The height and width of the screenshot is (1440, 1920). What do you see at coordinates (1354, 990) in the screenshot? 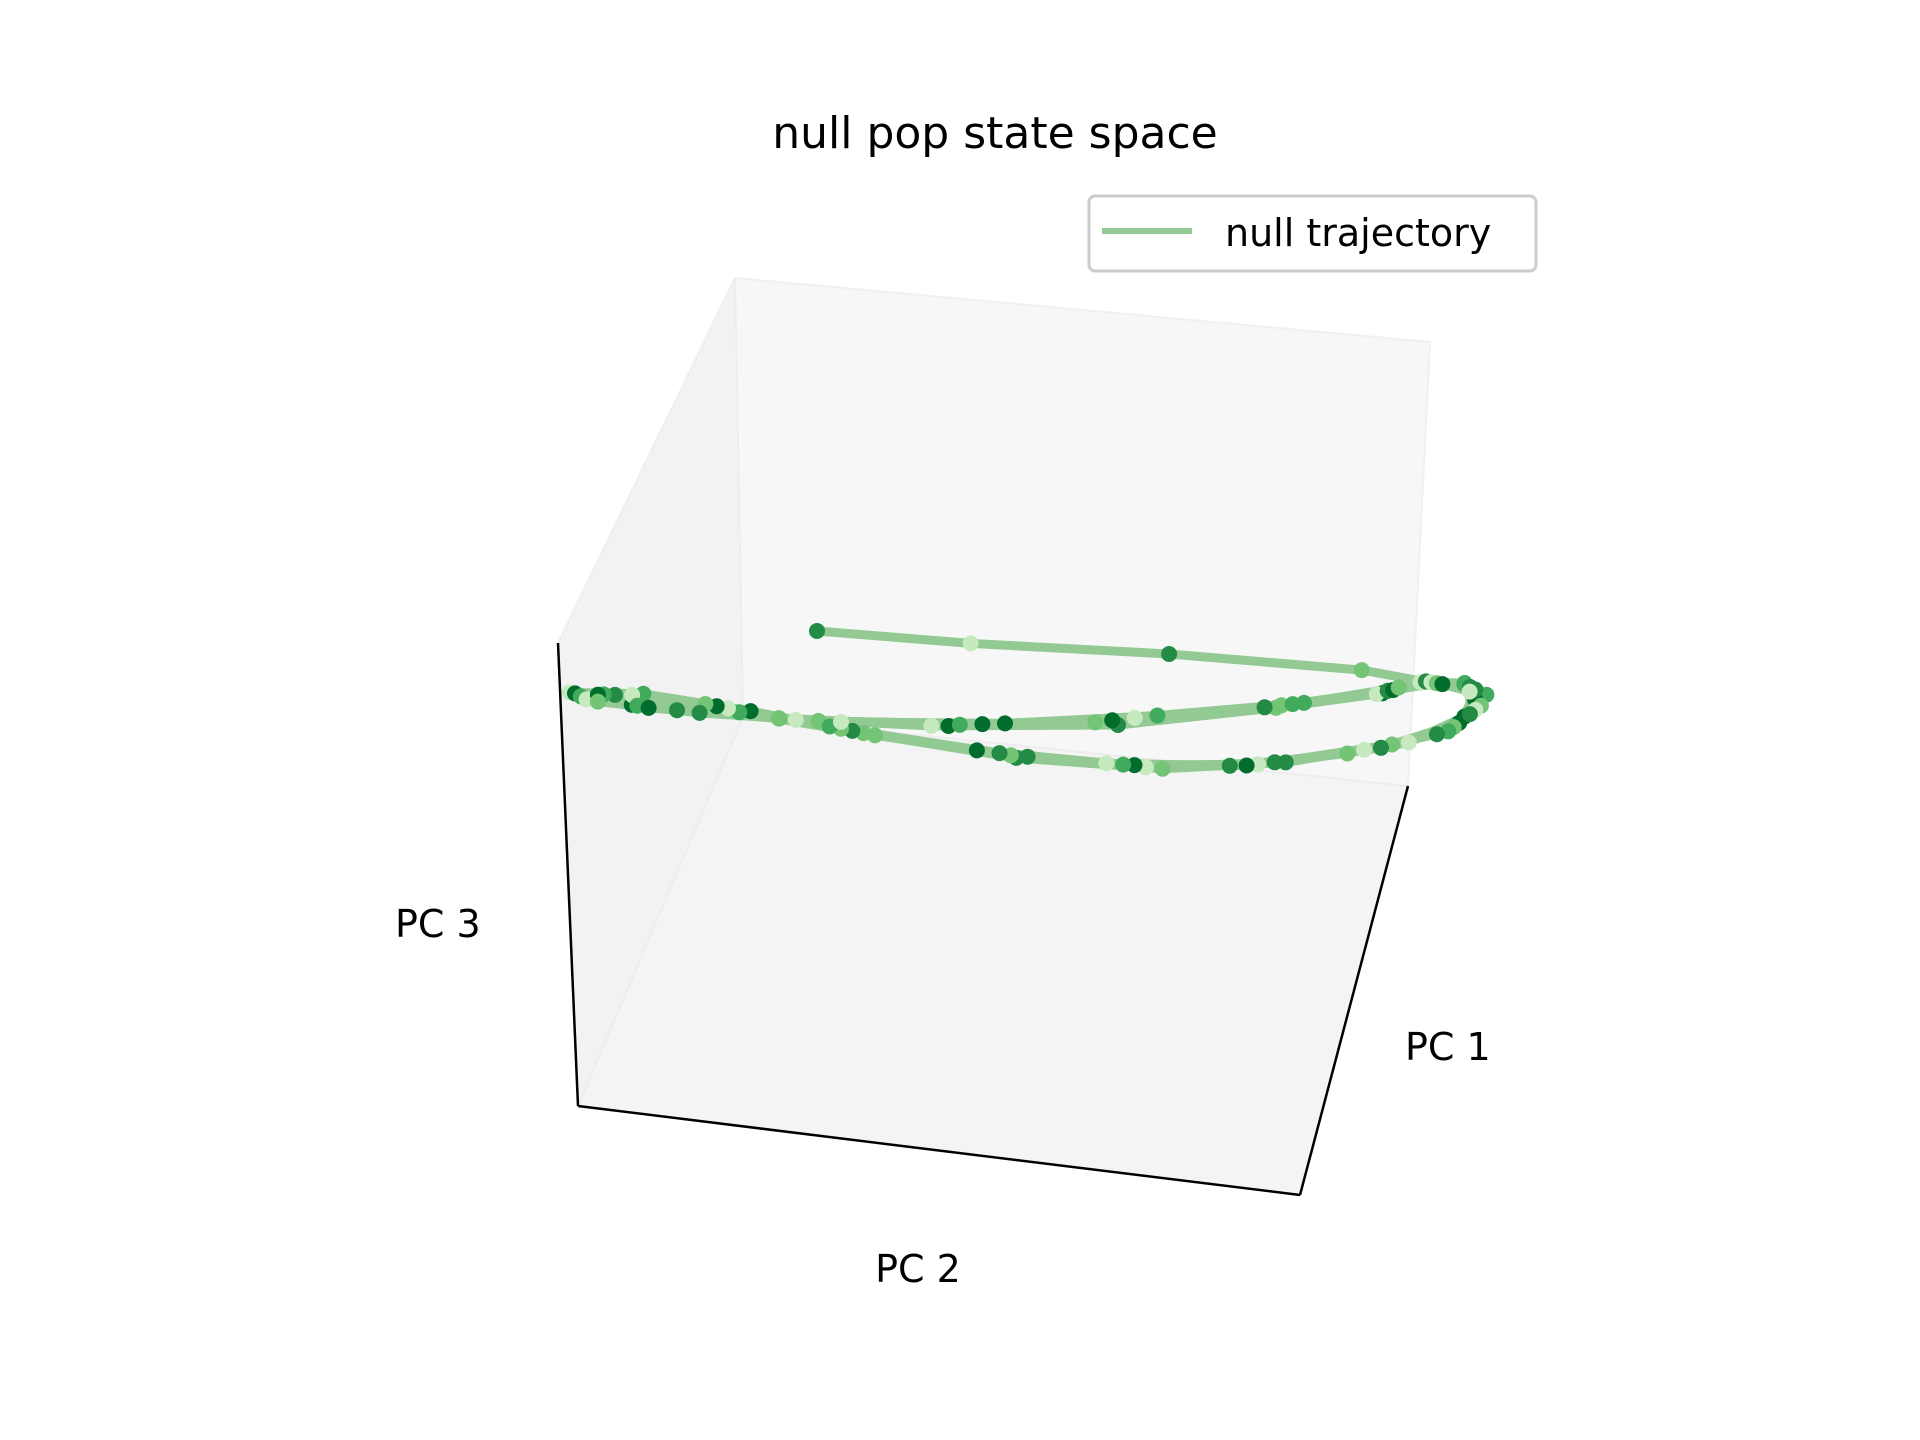
I see `x-axis-line` at bounding box center [1354, 990].